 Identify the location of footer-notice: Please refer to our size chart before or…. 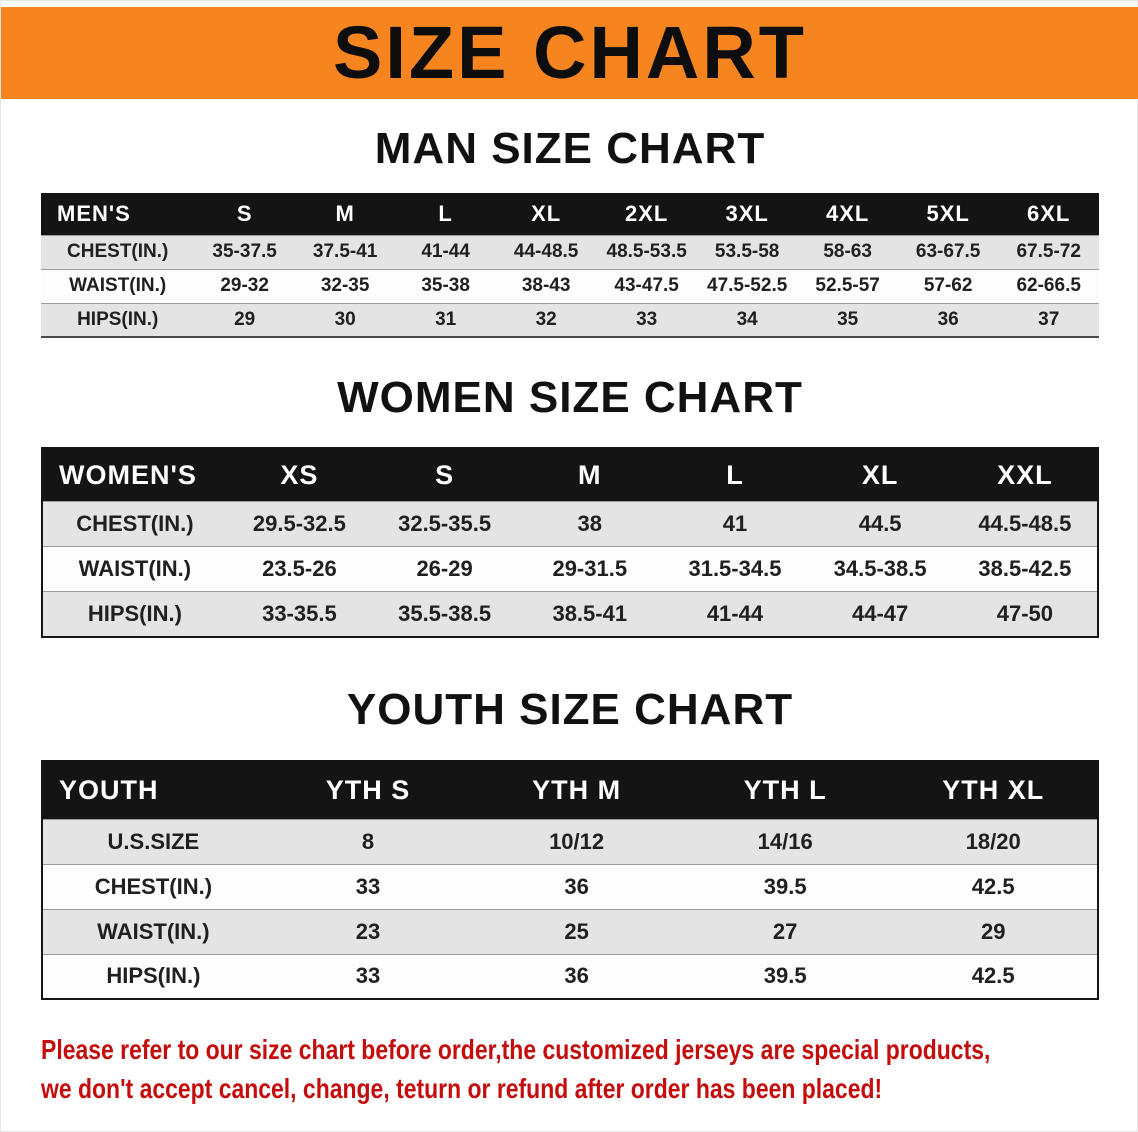
(570, 1069).